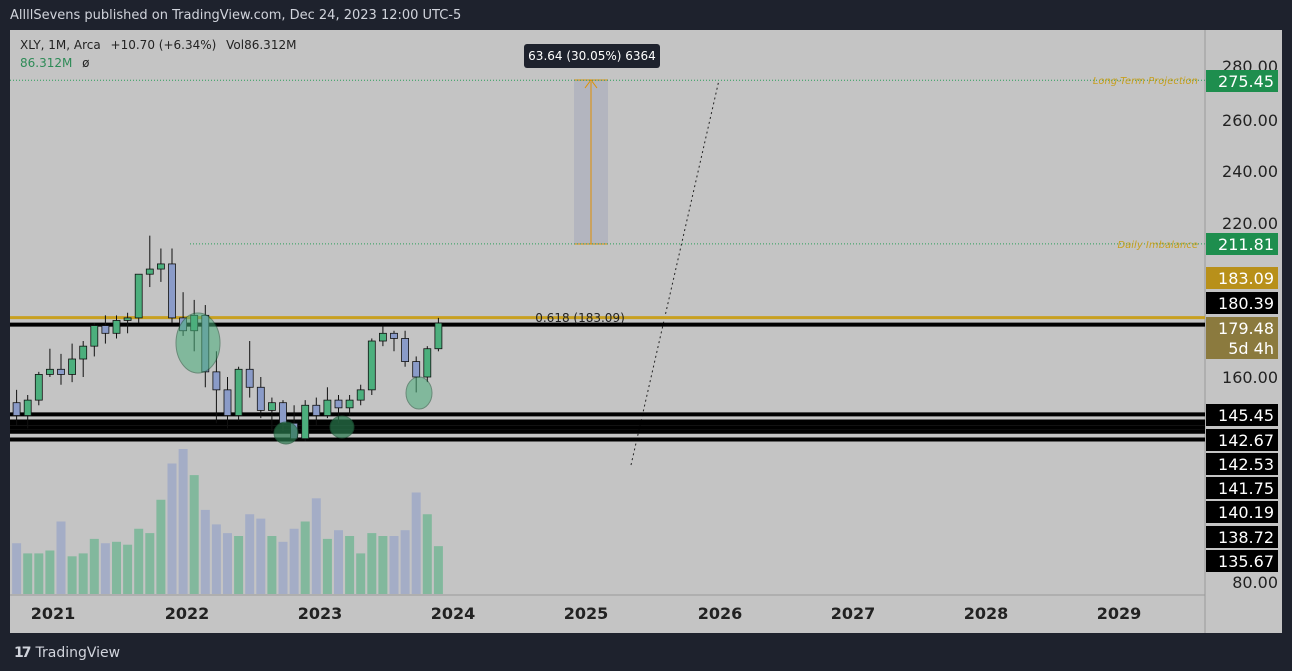 The height and width of the screenshot is (671, 1292). I want to click on price-tag-label: 142.67, so click(1246, 440).